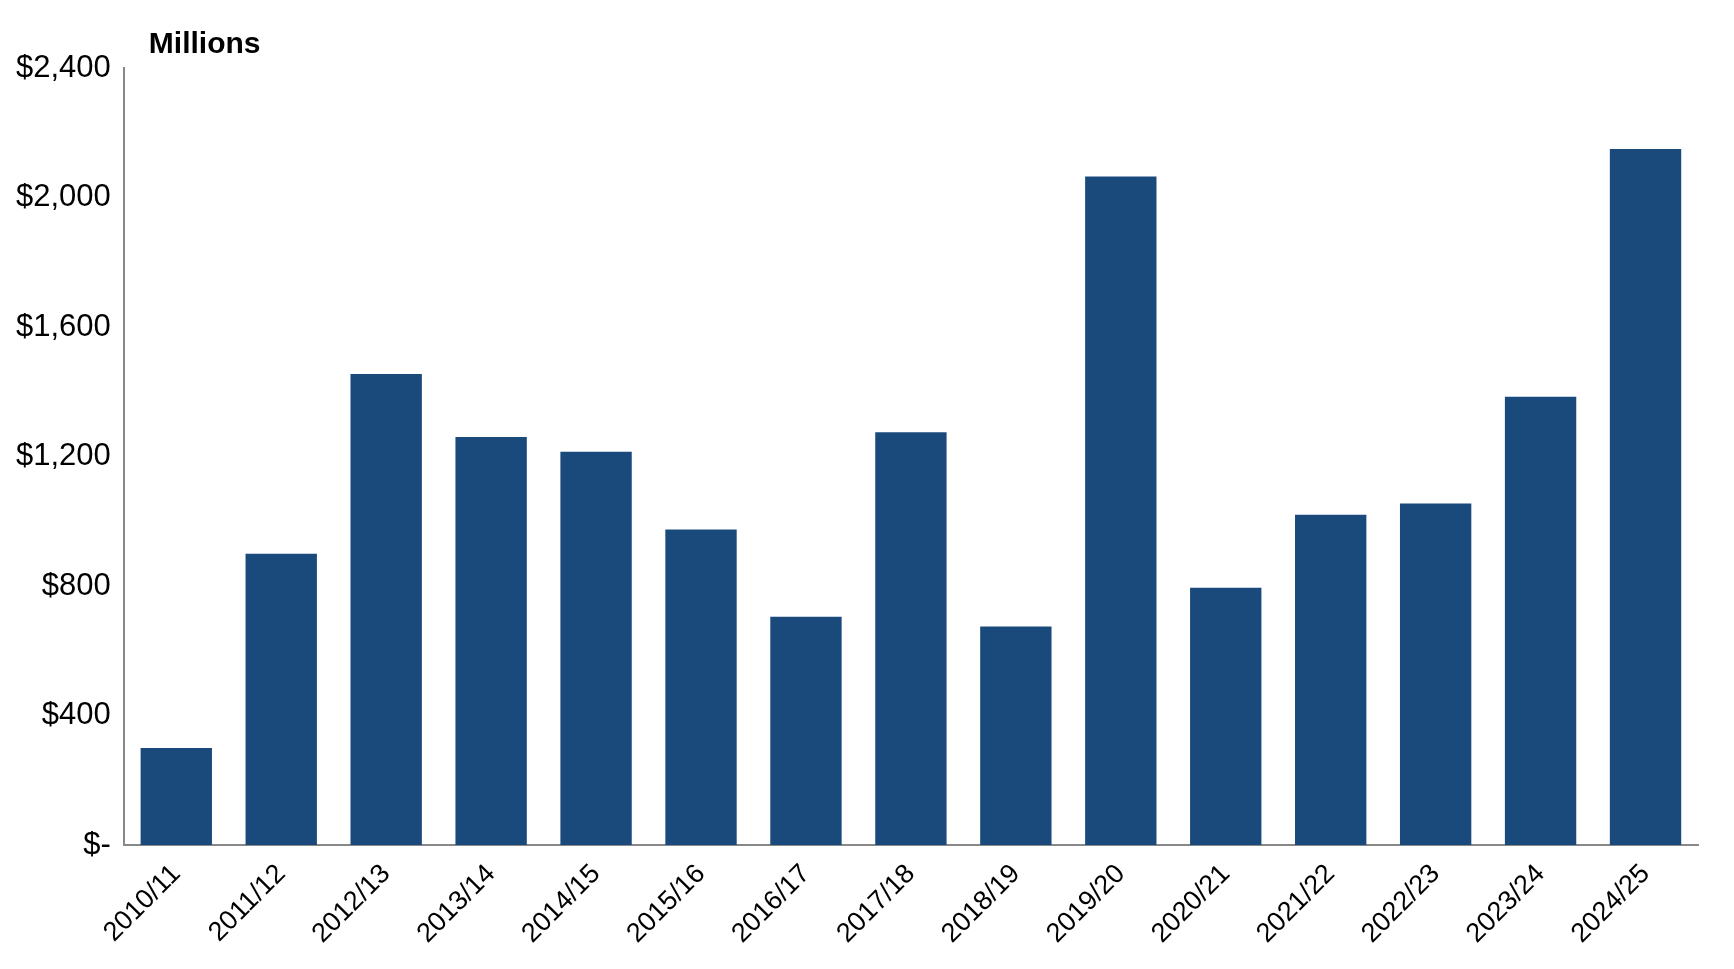 Image resolution: width=1734 pixels, height=969 pixels. I want to click on y-tick-label: $-, so click(97, 843).